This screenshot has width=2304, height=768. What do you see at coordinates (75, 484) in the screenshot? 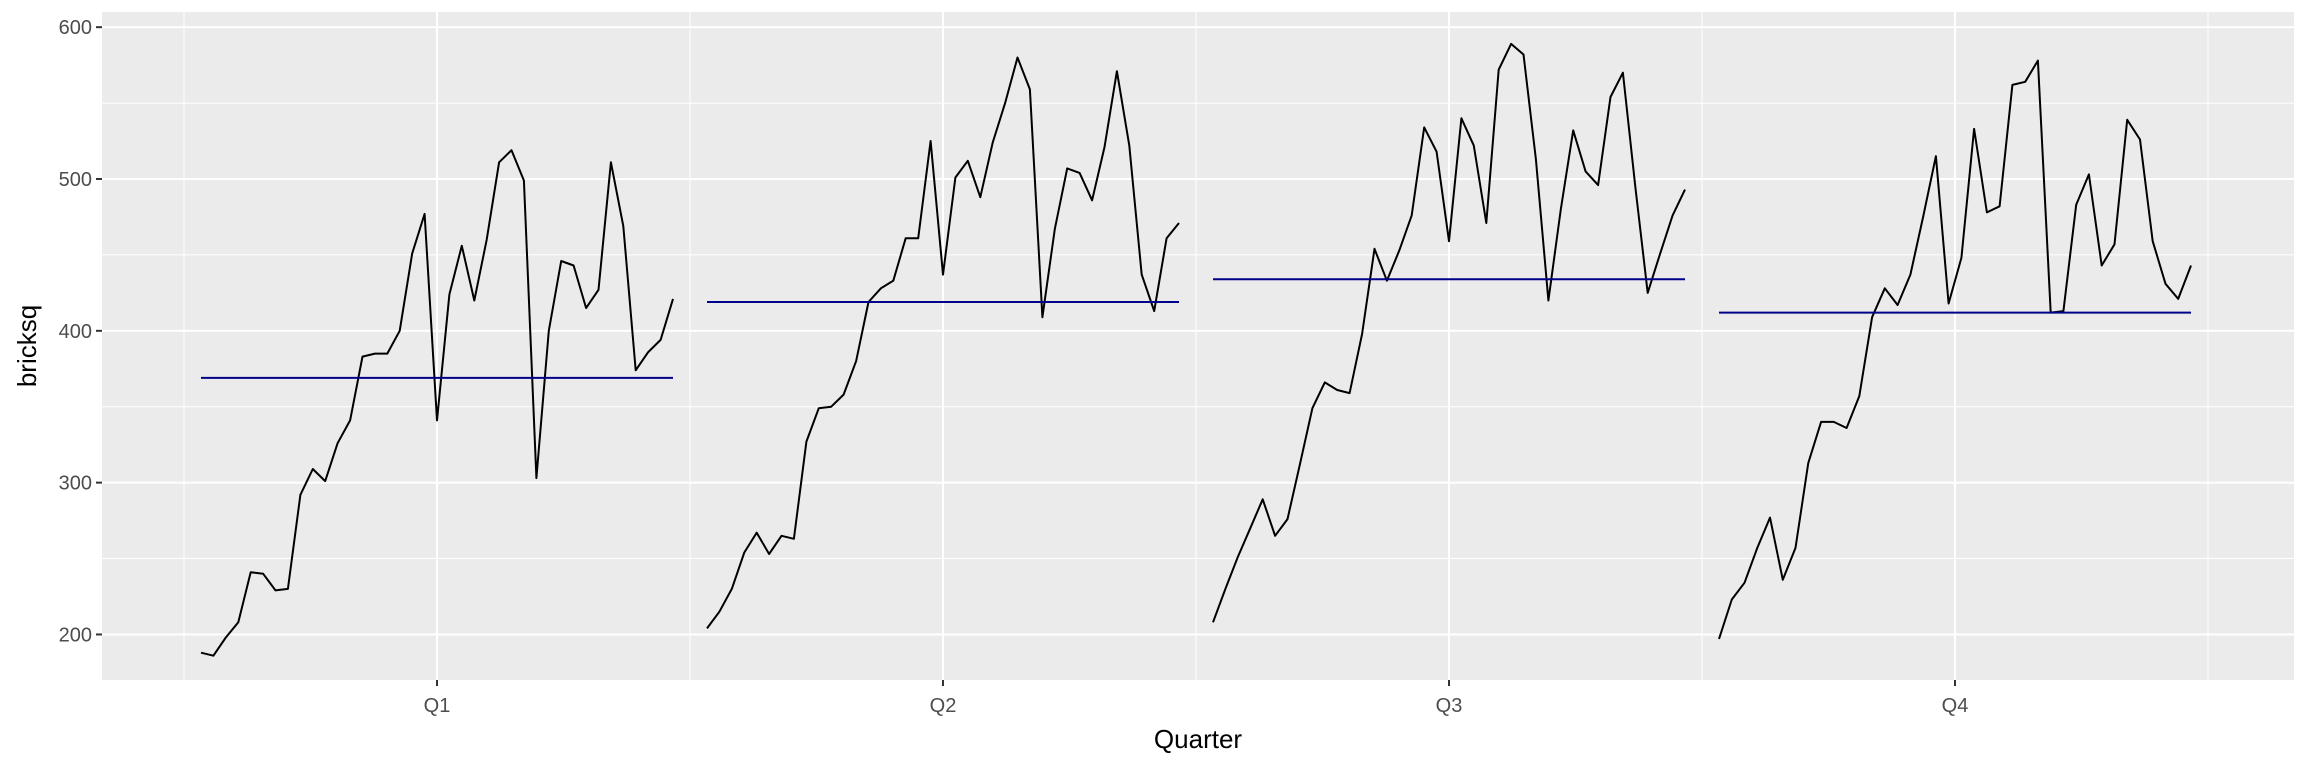
I see `y-tick-label: 300` at bounding box center [75, 484].